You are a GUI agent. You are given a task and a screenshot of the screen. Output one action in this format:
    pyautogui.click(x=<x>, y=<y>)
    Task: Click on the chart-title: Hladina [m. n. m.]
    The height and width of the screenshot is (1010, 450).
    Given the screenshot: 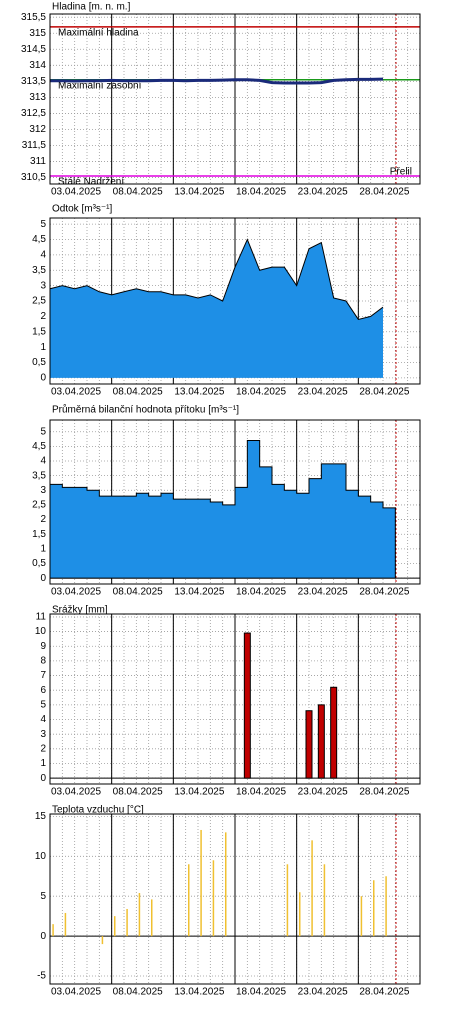 What is the action you would take?
    pyautogui.click(x=91, y=7)
    